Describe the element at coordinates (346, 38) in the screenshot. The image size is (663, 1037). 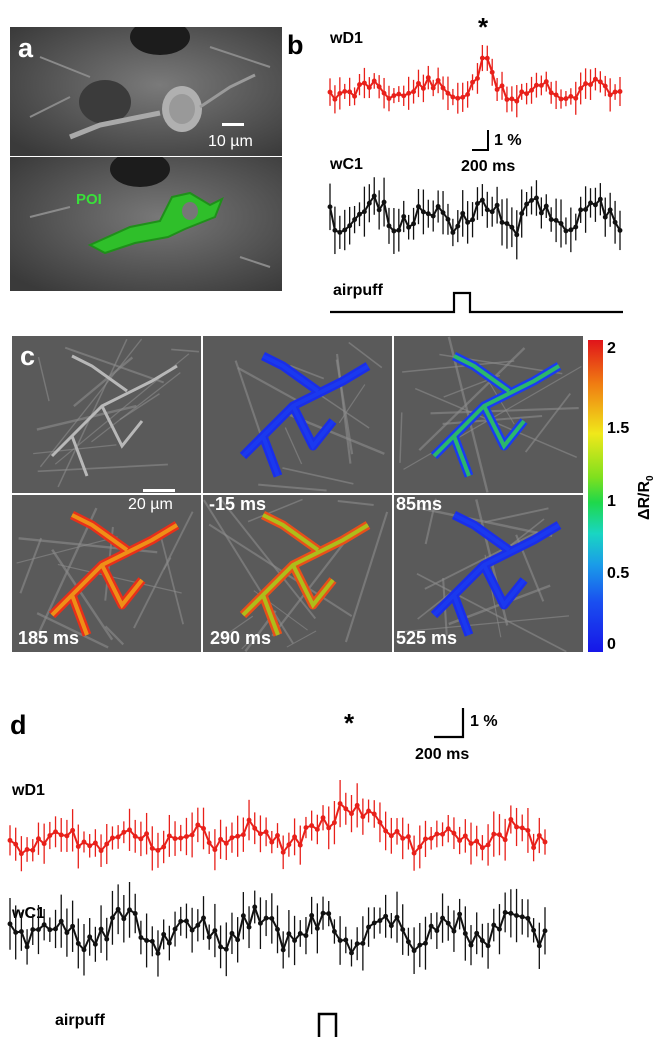
I see `panel-b-wd1-label: wD1` at that location.